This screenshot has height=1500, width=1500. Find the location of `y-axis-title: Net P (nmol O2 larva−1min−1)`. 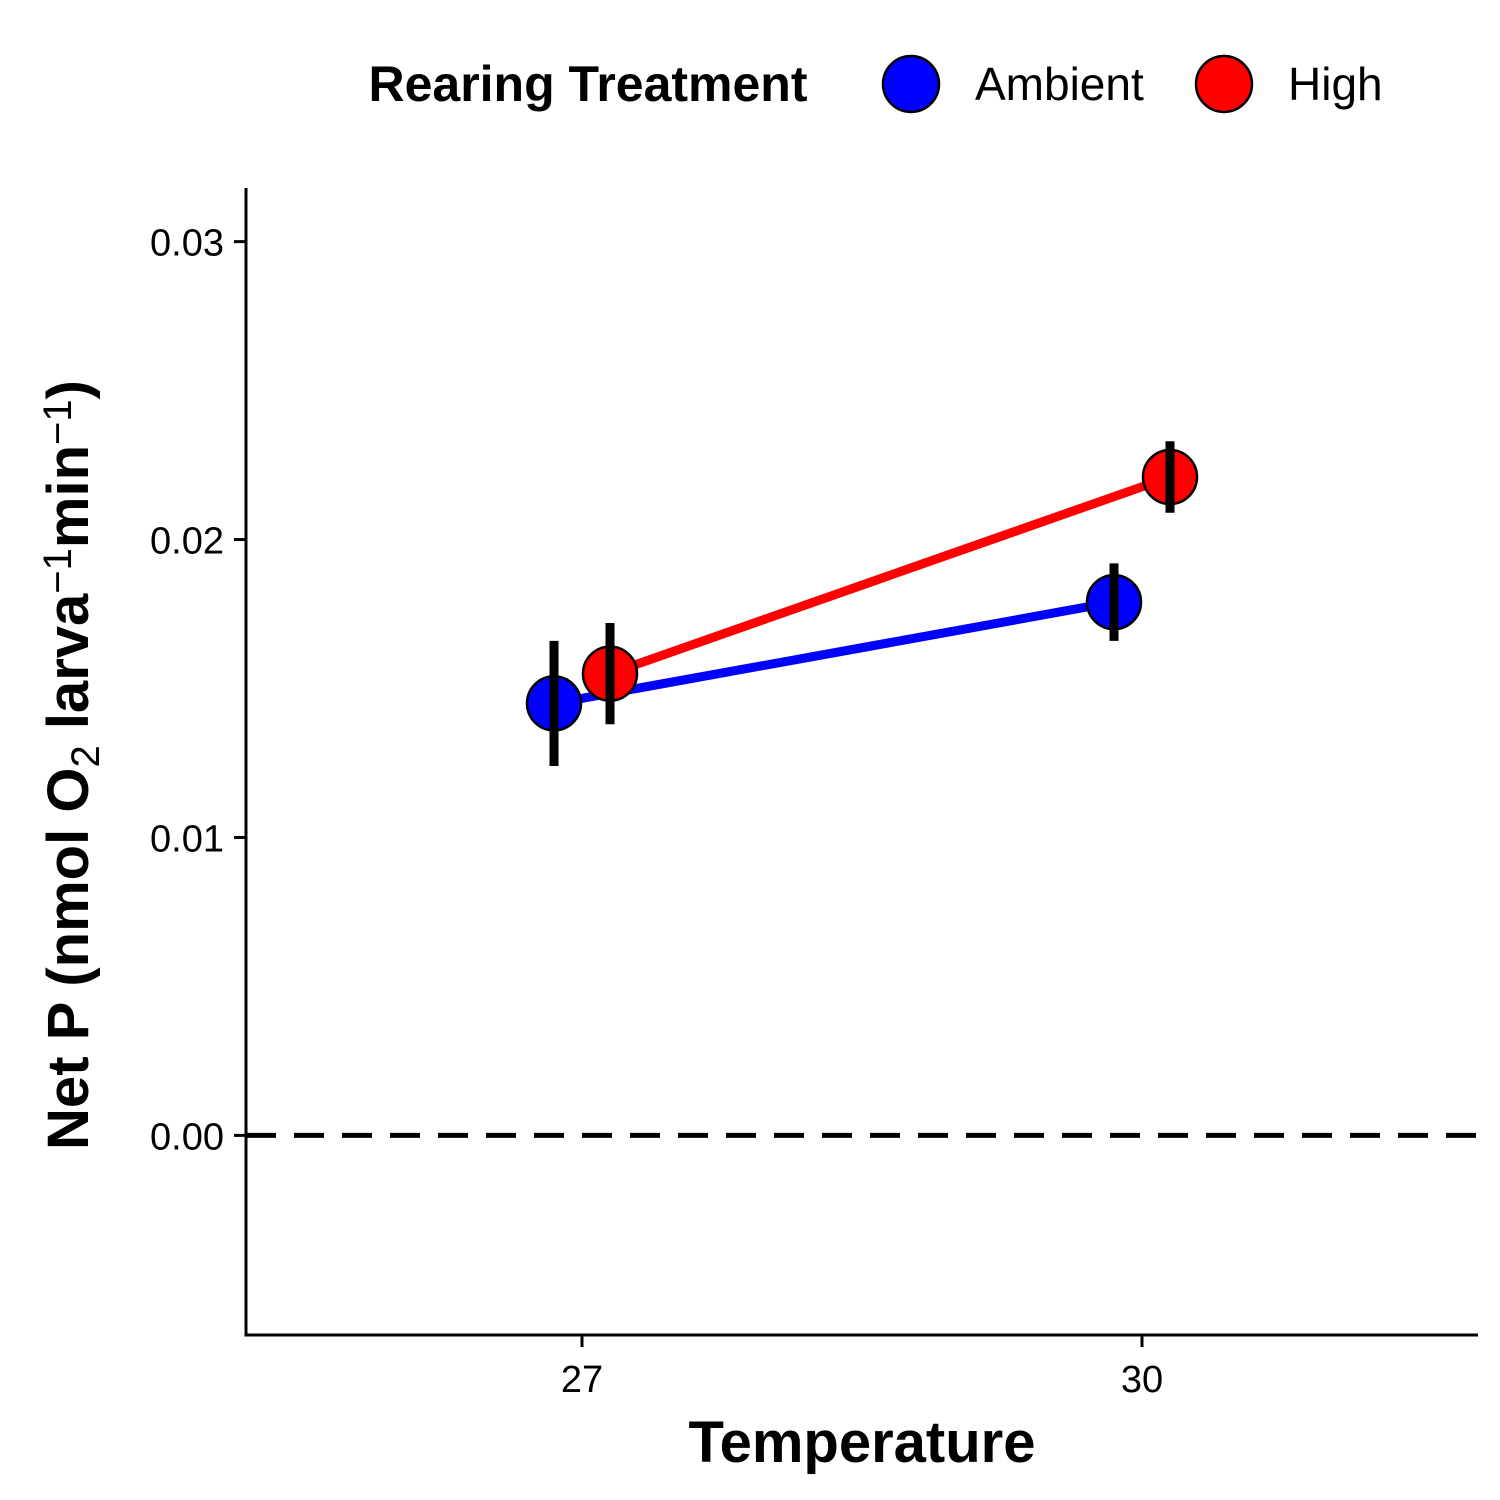

y-axis-title: Net P (nmol O2 larva−1min−1) is located at coordinates (72, 765).